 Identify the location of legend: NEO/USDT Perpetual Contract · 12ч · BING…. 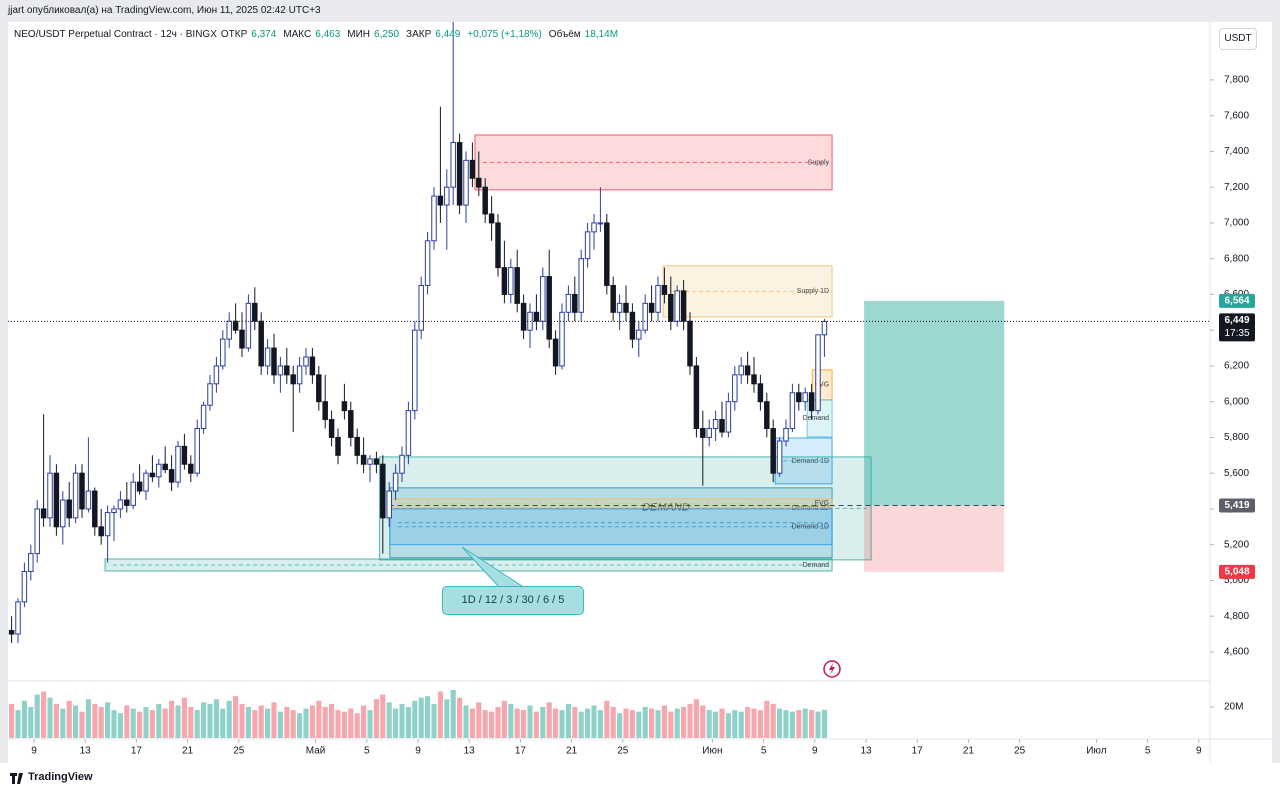
(317, 34).